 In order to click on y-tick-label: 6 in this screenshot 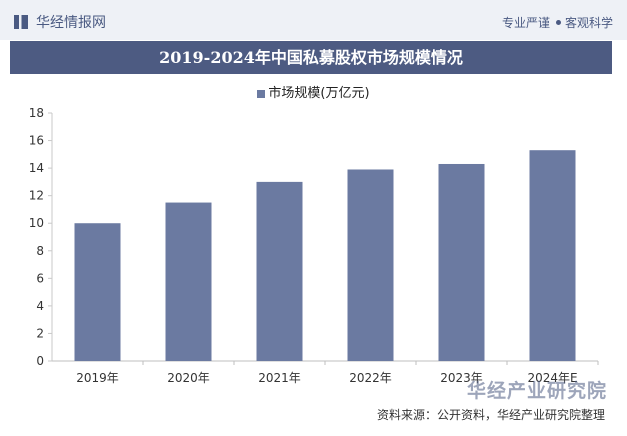, I will do `click(40, 278)`.